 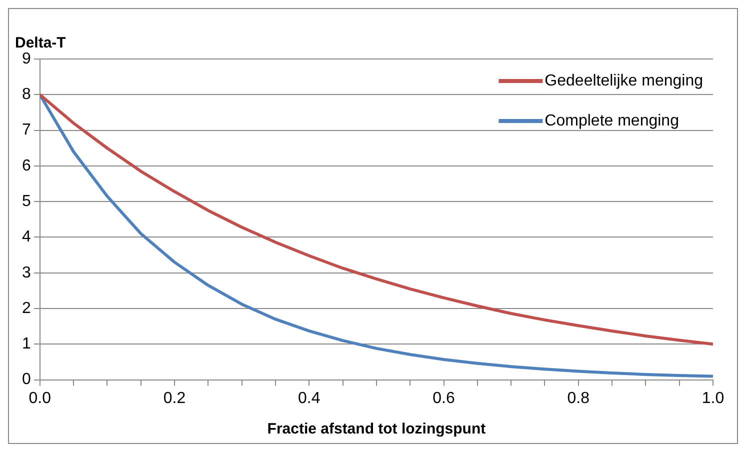 I want to click on y-tick-label: 2, so click(x=26, y=308).